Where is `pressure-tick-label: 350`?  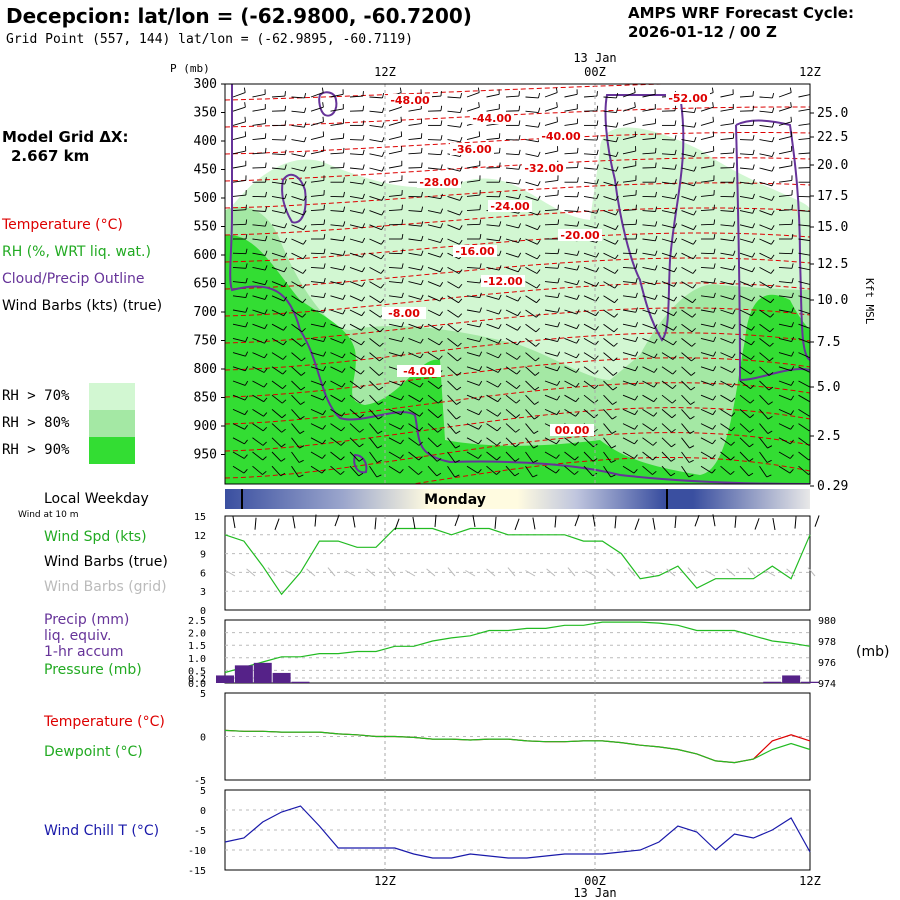 pressure-tick-label: 350 is located at coordinates (205, 113).